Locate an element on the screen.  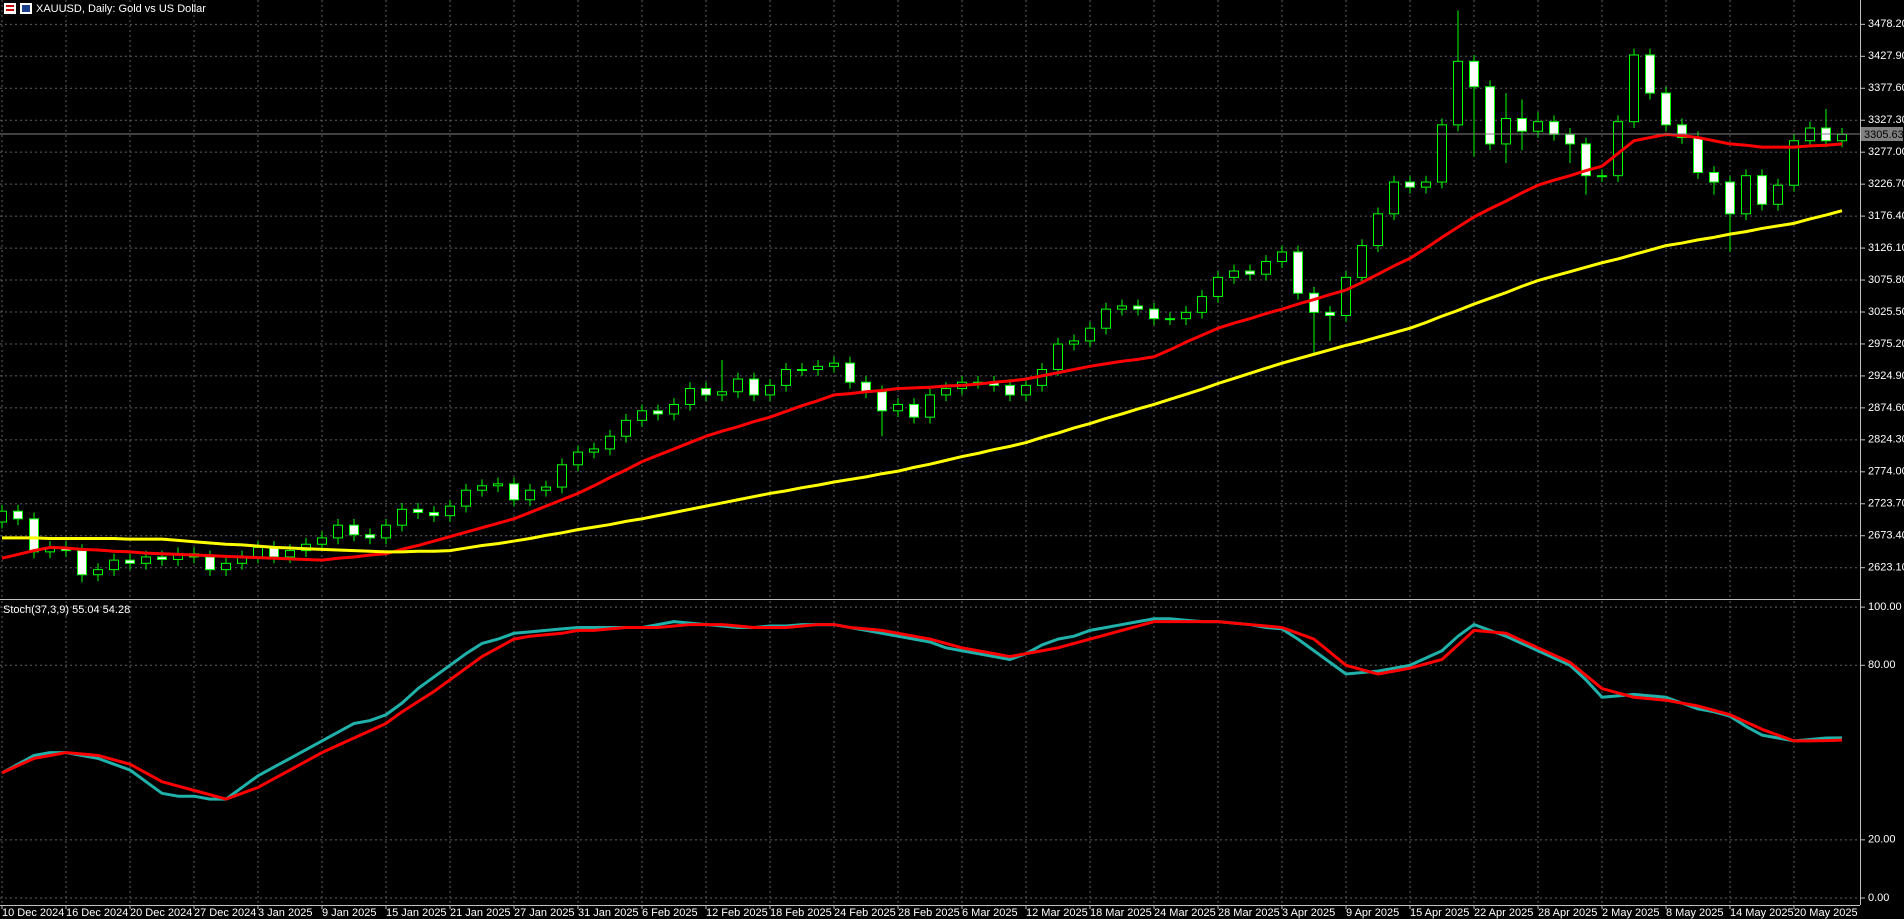
x-tick-label: 28 Apr 2025 is located at coordinates (1567, 913).